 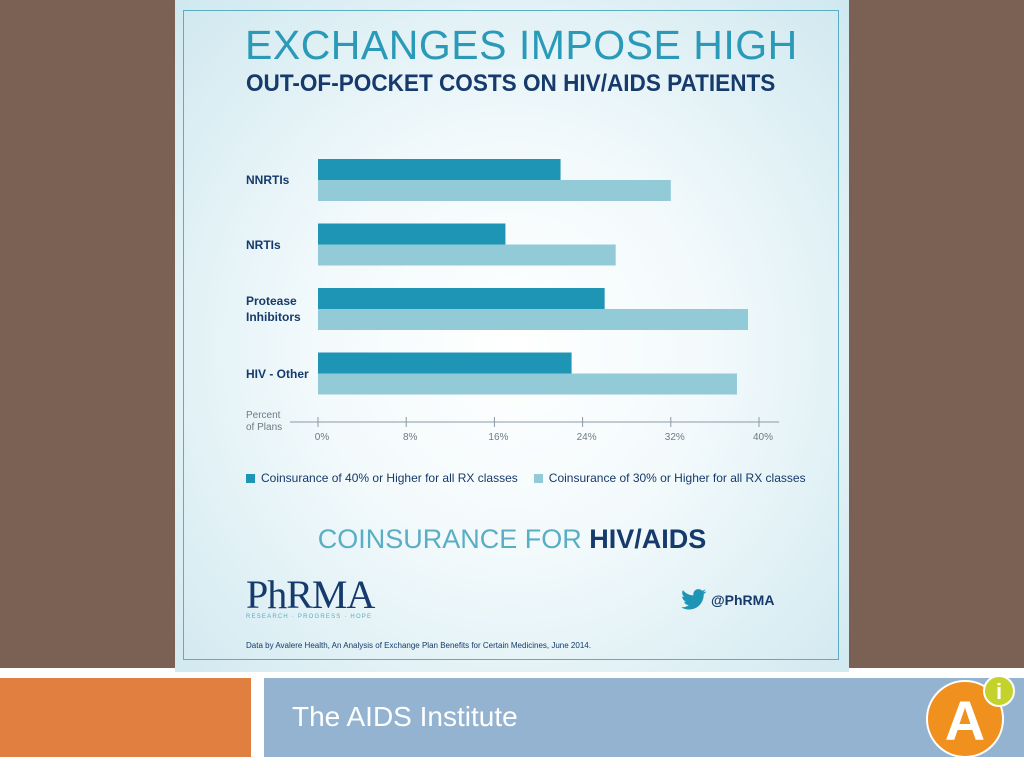 What do you see at coordinates (264, 427) in the screenshot?
I see `axis-title-line: of Plans` at bounding box center [264, 427].